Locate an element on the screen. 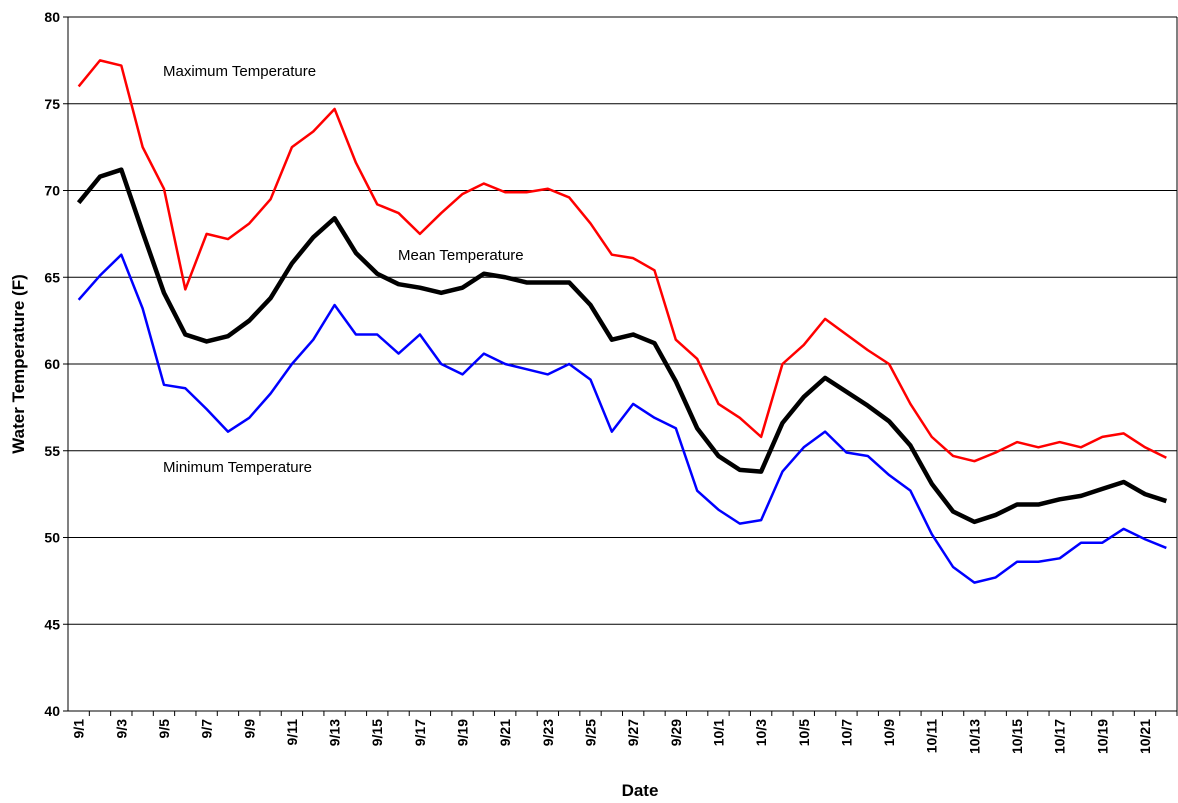  y-tick-label: 60 is located at coordinates (52, 364).